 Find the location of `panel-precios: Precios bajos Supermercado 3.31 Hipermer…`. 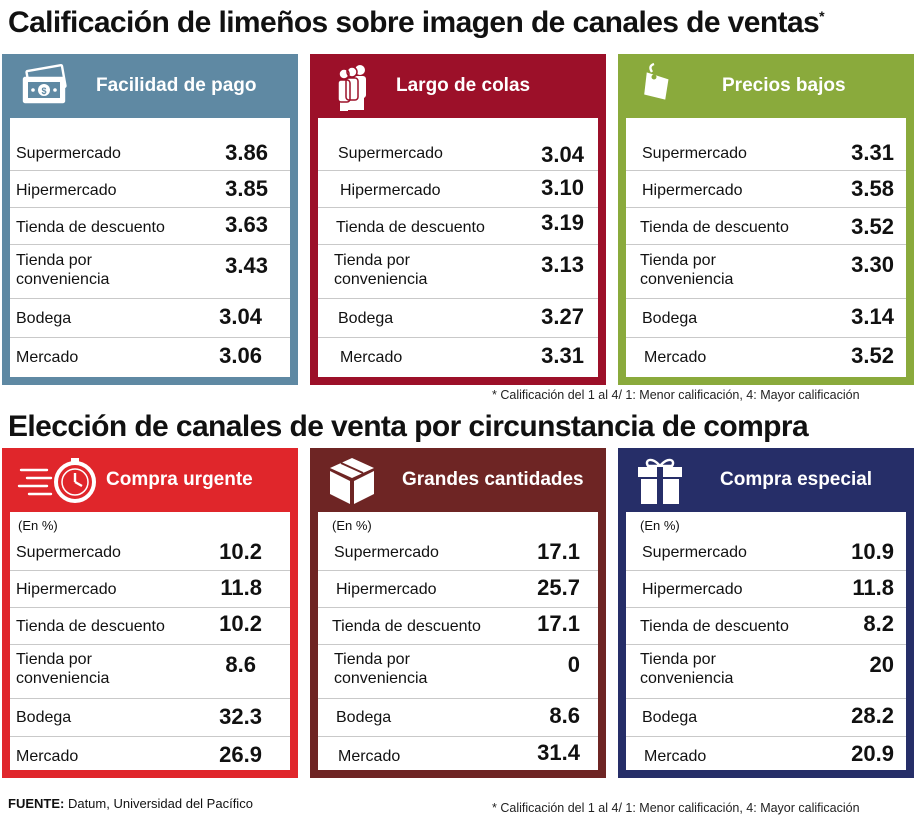

panel-precios: Precios bajos Supermercado 3.31 Hipermer… is located at coordinates (766, 219).